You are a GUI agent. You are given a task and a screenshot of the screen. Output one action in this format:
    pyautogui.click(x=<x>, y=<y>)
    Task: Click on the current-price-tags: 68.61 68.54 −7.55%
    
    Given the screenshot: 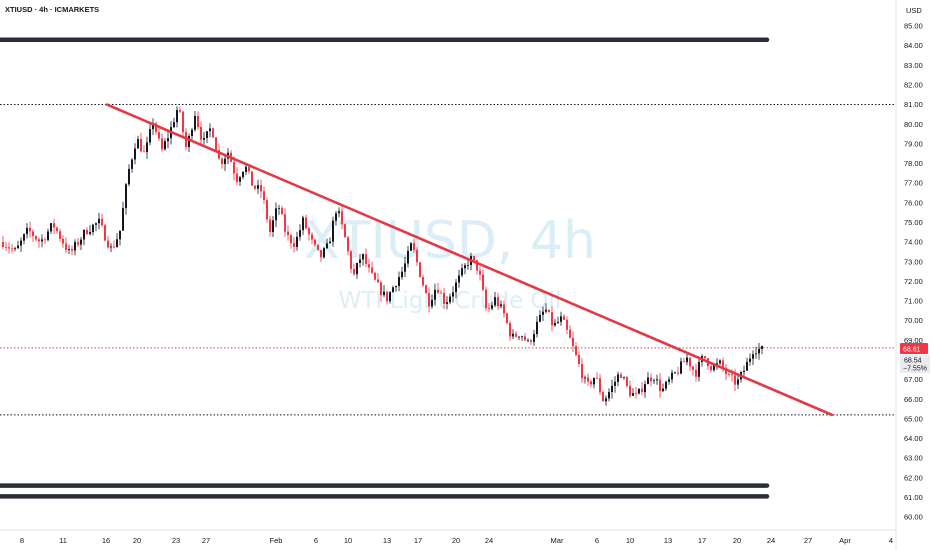 What is the action you would take?
    pyautogui.click(x=915, y=358)
    